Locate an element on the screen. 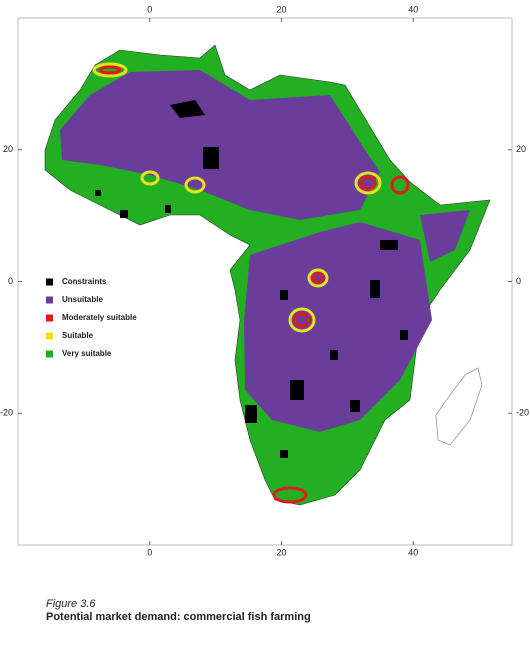  legend-label: Very suitable is located at coordinates (87, 353).